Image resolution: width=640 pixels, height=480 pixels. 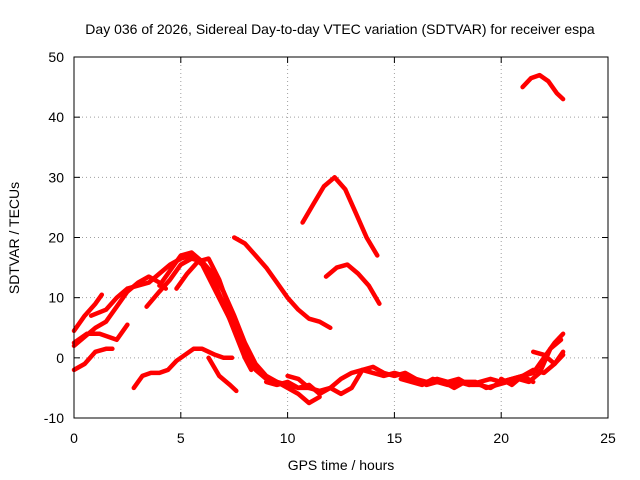 What do you see at coordinates (481, 364) in the screenshot?
I see `series-line-s16` at bounding box center [481, 364].